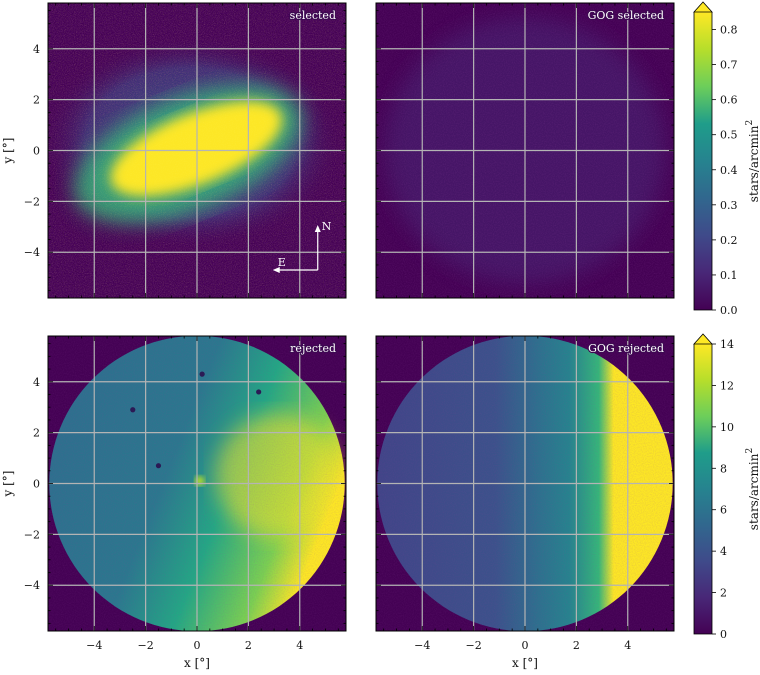  I want to click on panel-title: GOG rejected, so click(626, 348).